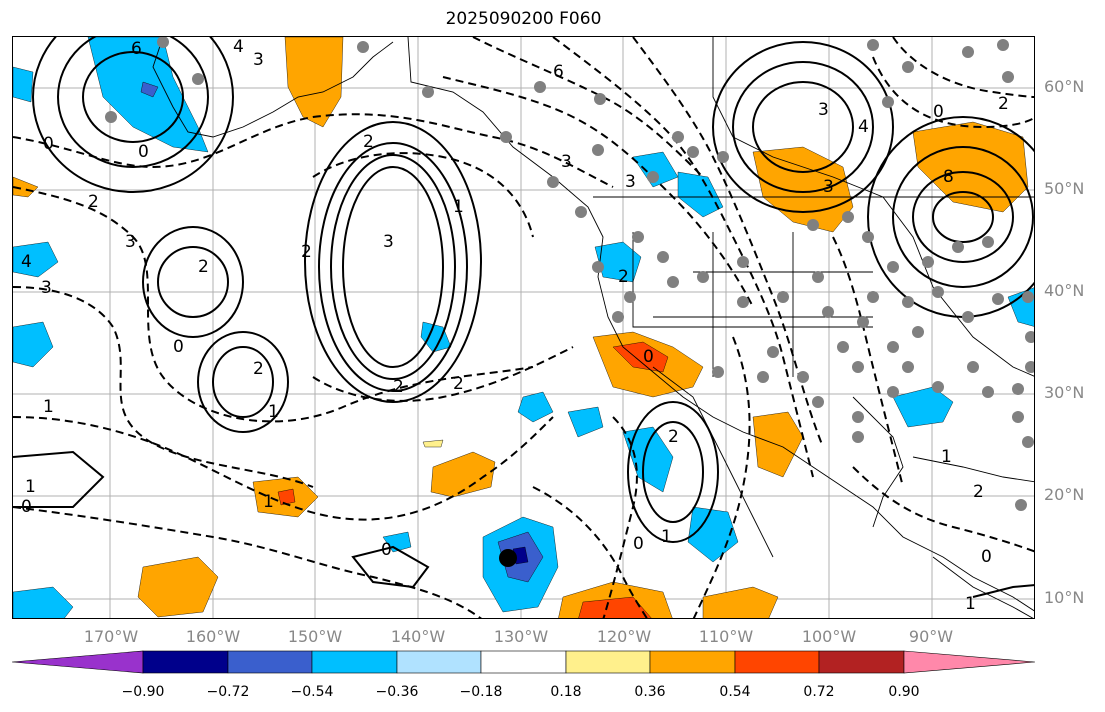 Image resolution: width=1105 pixels, height=712 pixels. I want to click on map-title: 2025090200 F060, so click(523, 19).